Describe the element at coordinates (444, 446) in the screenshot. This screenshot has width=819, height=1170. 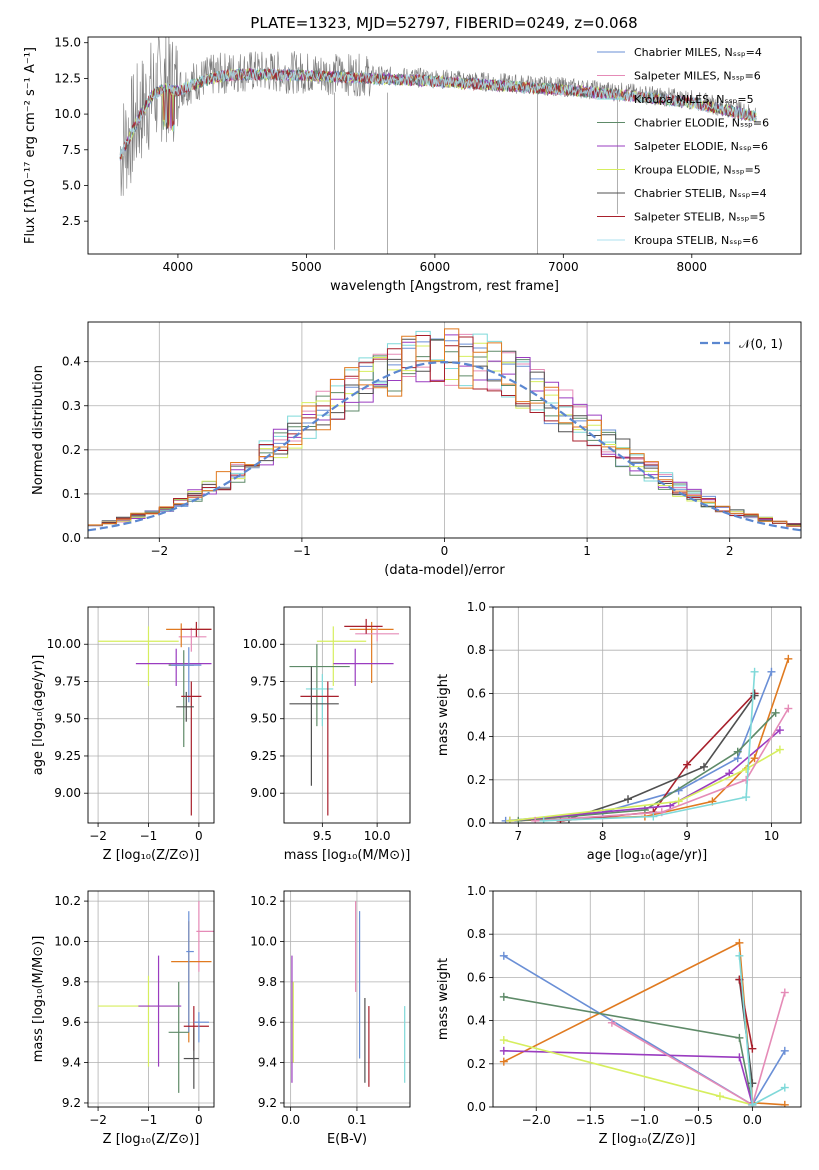
I see `gaussian-curve` at that location.